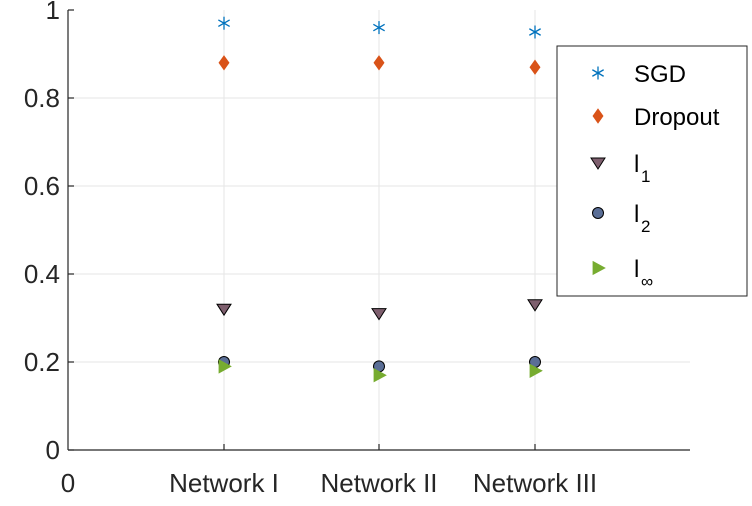 This screenshot has height=506, width=752. I want to click on legend-label-subscript: ∞, so click(647, 281).